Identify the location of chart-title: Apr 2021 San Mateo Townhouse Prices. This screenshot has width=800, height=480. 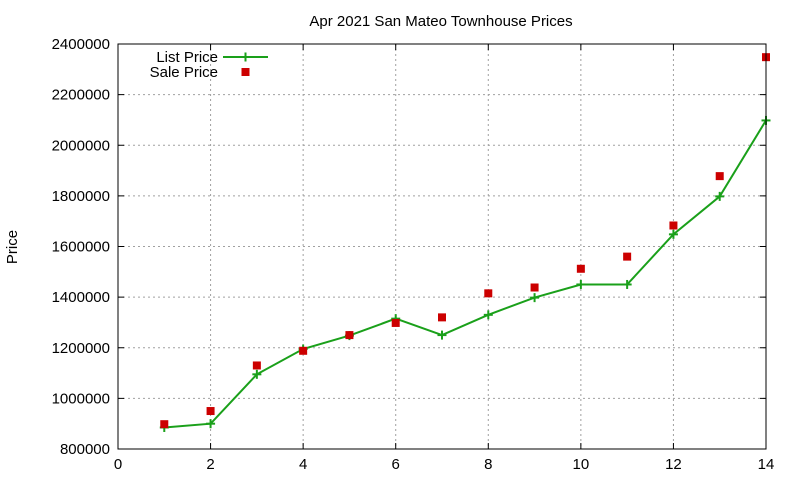
(440, 21).